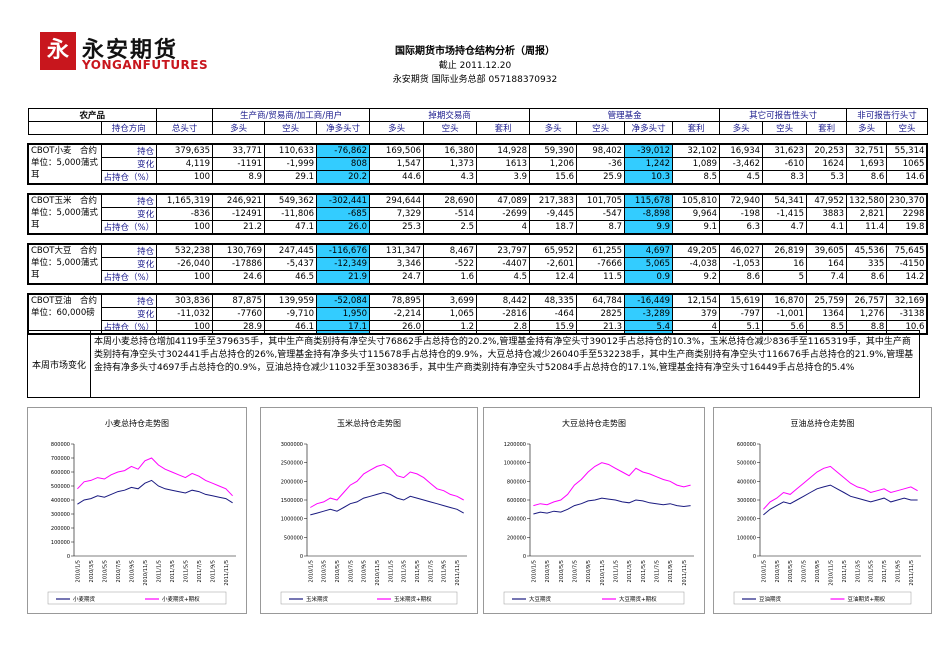  Describe the element at coordinates (84, 599) in the screenshot. I see `legend-label: 小麦期货` at that location.